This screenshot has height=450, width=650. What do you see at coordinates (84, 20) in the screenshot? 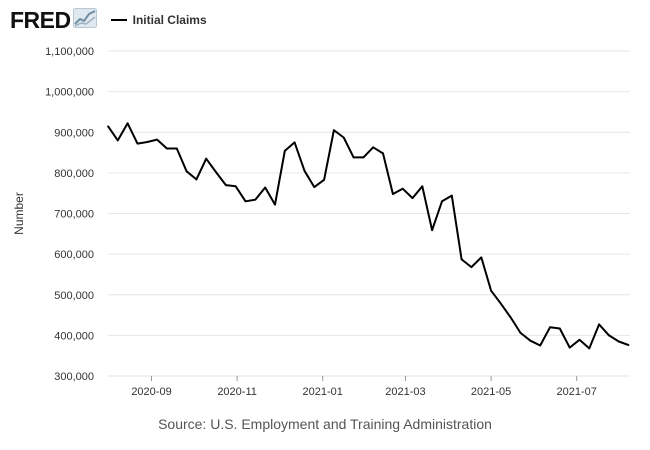
I see `chart-trend-icon` at bounding box center [84, 20].